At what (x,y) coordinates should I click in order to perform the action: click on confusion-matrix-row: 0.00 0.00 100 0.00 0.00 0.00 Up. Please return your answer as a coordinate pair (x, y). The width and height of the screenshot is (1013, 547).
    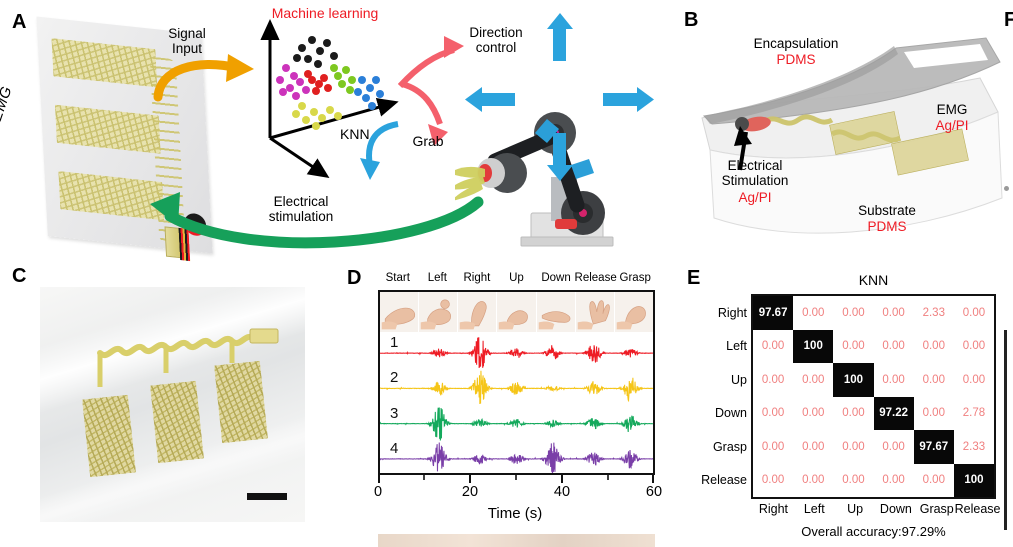
    Looking at the image, I should click on (863, 380).